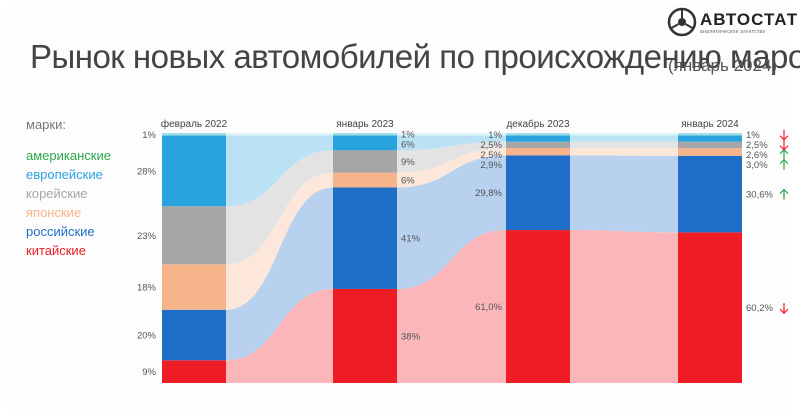 This screenshot has width=800, height=417. I want to click on legend-title: марки:, so click(46, 124).